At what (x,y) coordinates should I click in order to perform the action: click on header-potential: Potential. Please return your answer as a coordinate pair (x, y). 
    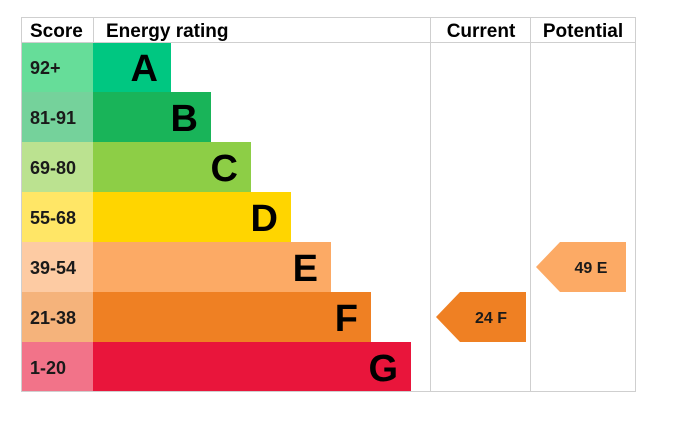
    Looking at the image, I should click on (583, 31).